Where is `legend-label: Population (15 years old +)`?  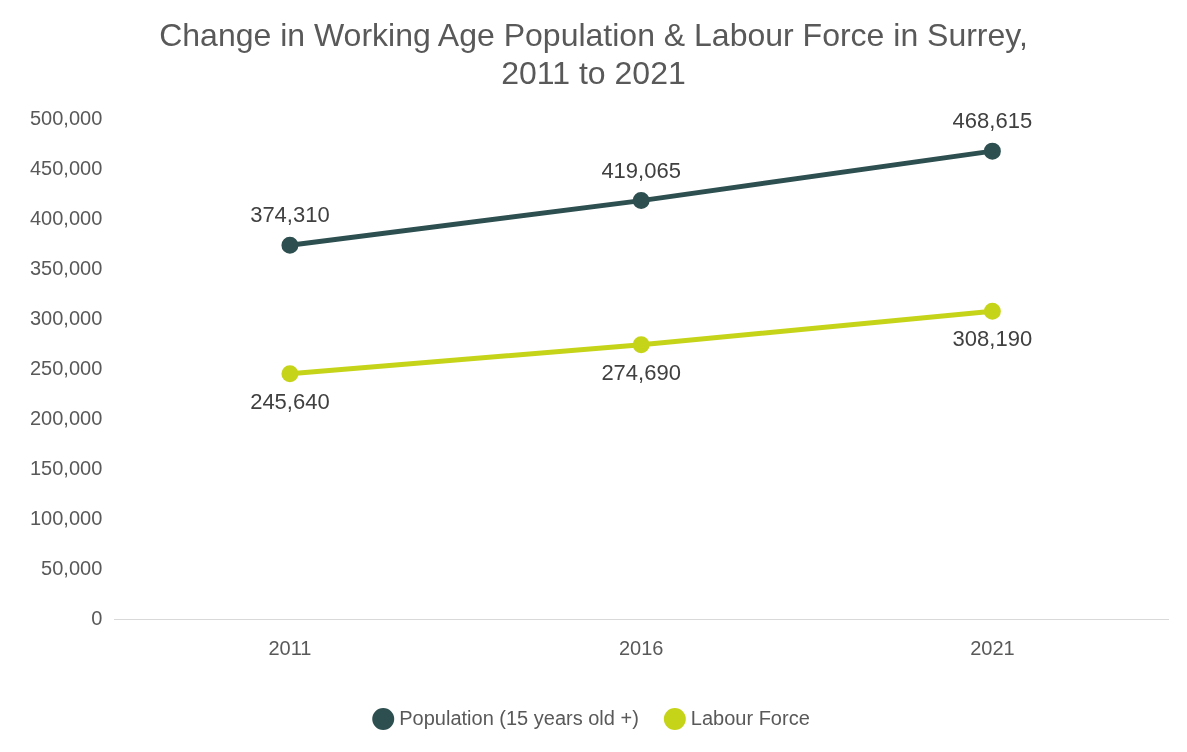 legend-label: Population (15 years old +) is located at coordinates (519, 717).